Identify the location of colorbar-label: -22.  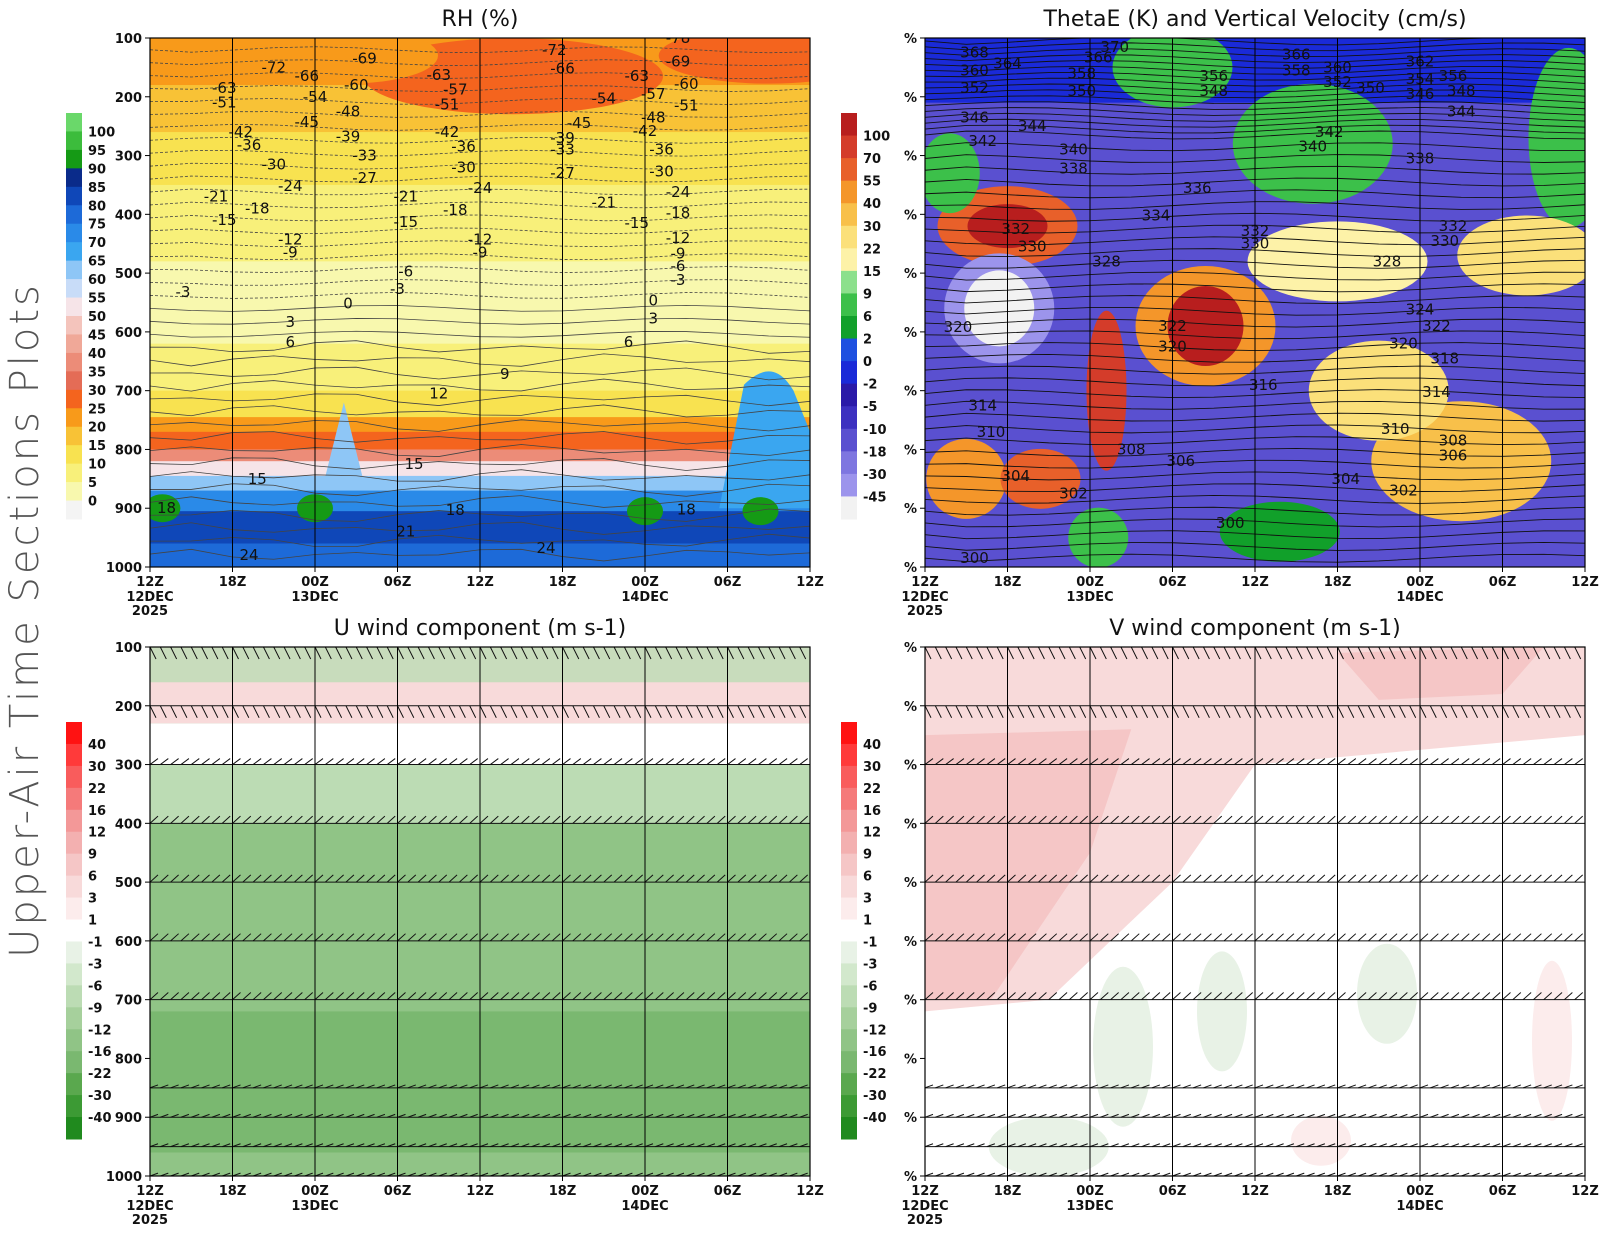
(100, 1074).